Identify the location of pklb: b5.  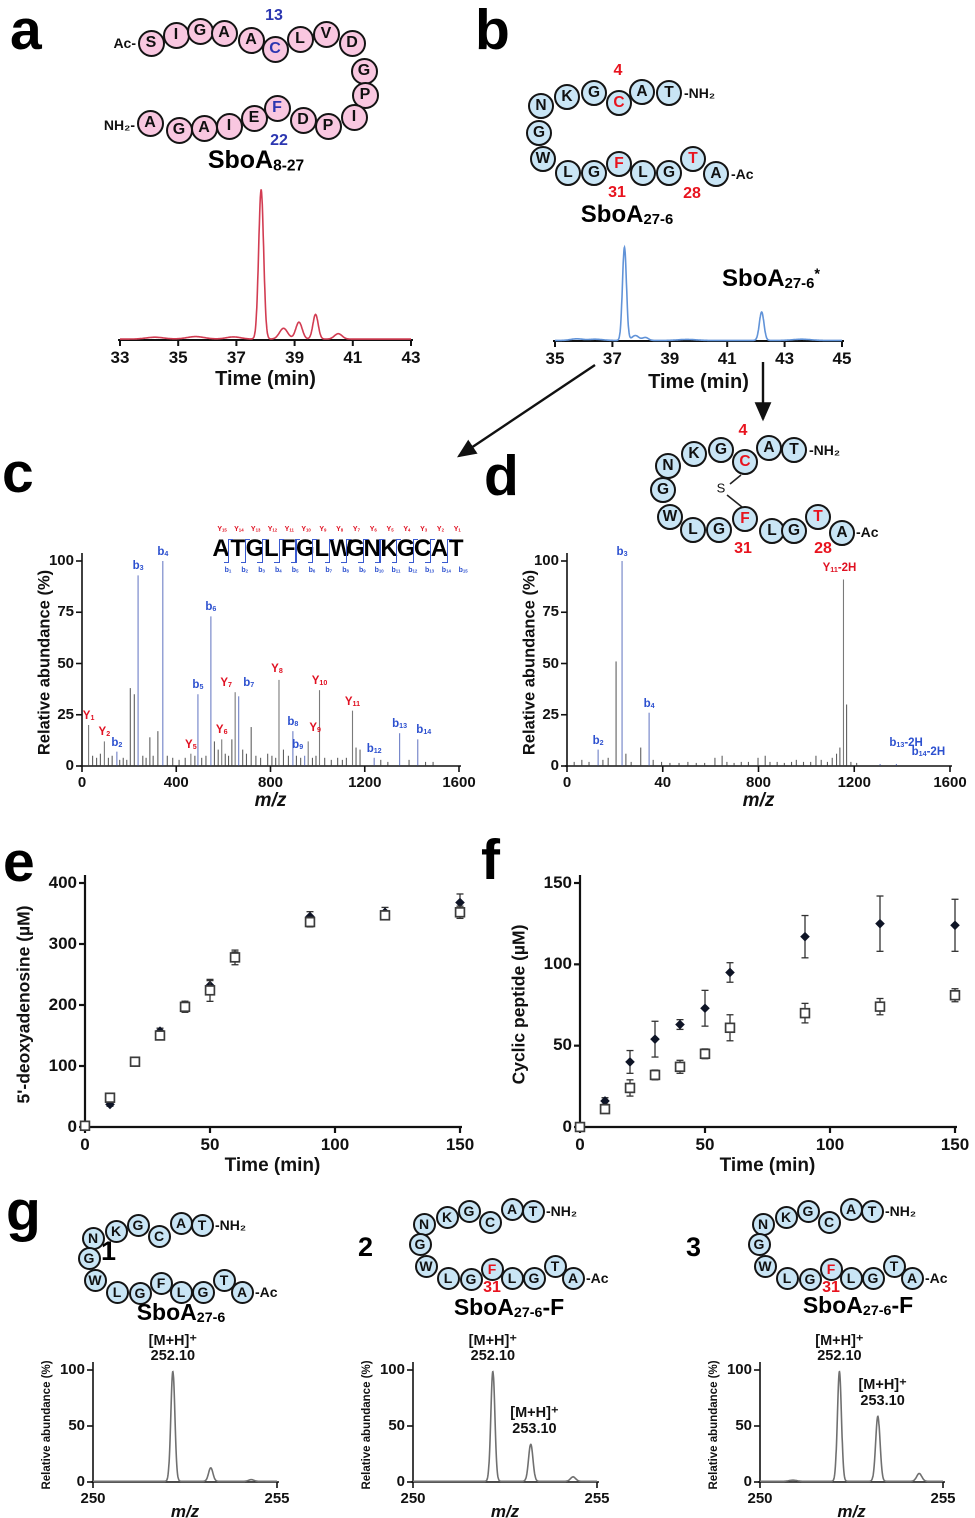
(198, 685).